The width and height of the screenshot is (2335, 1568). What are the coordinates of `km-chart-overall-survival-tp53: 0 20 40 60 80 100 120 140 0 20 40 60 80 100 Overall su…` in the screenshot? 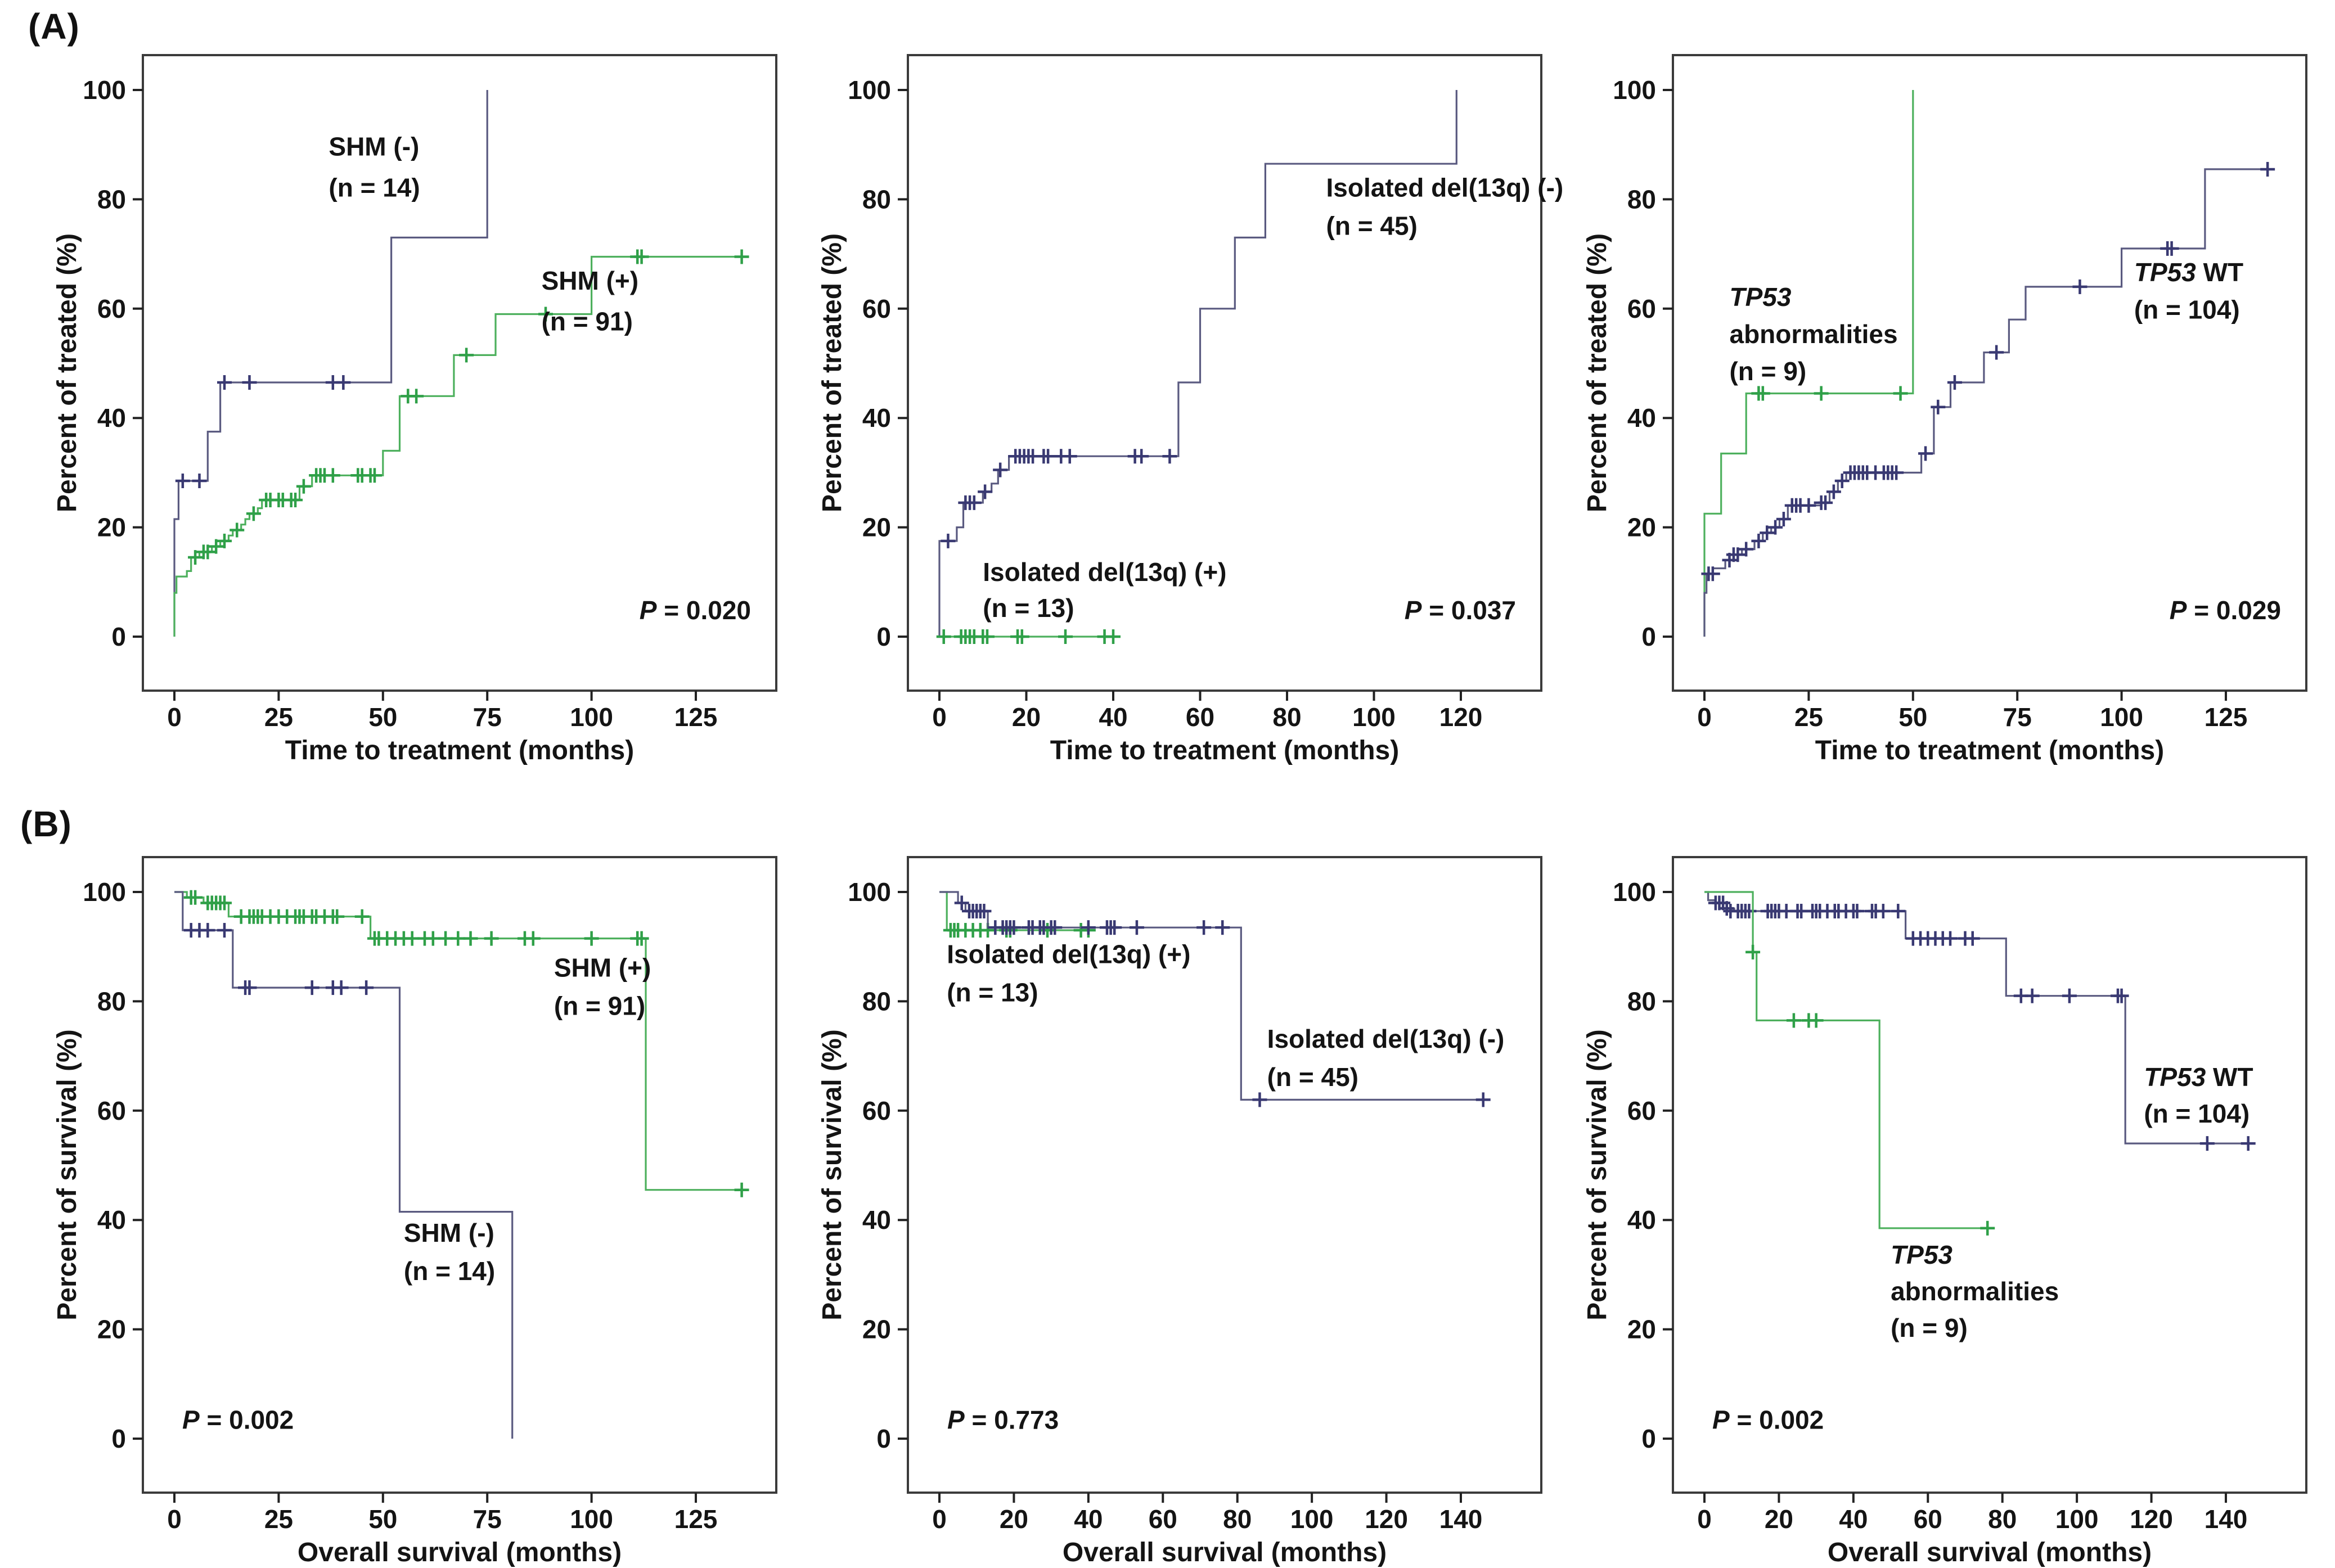 It's located at (1944, 1211).